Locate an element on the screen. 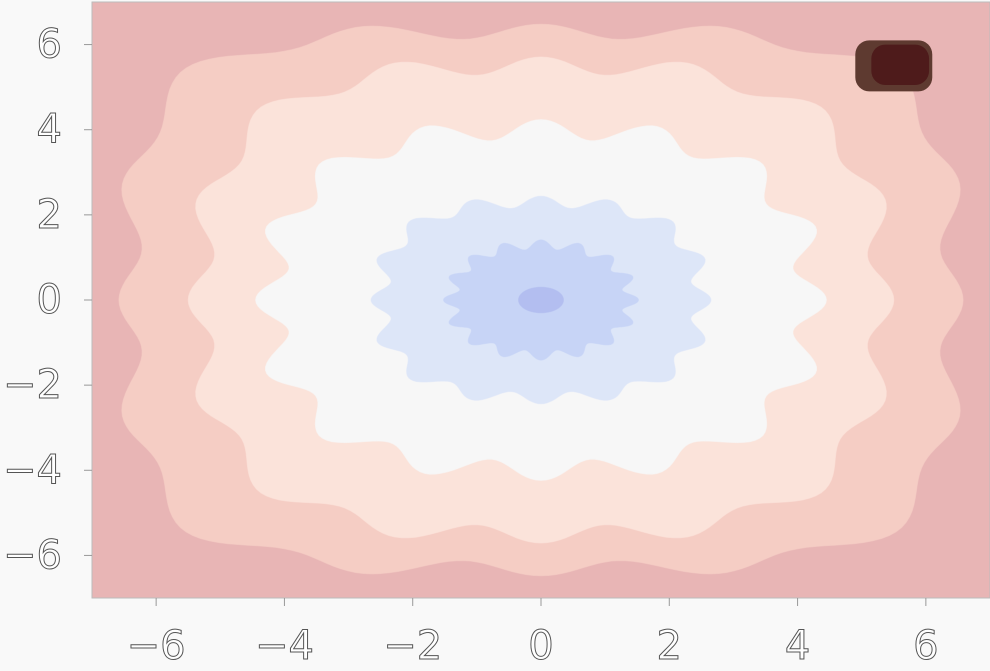 This screenshot has width=990, height=671. x-tick-label: −6 is located at coordinates (156, 646).